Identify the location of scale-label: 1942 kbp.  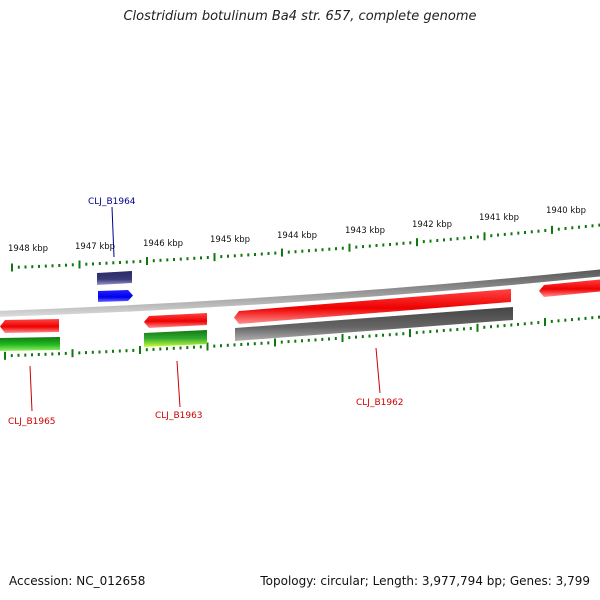
(432, 225).